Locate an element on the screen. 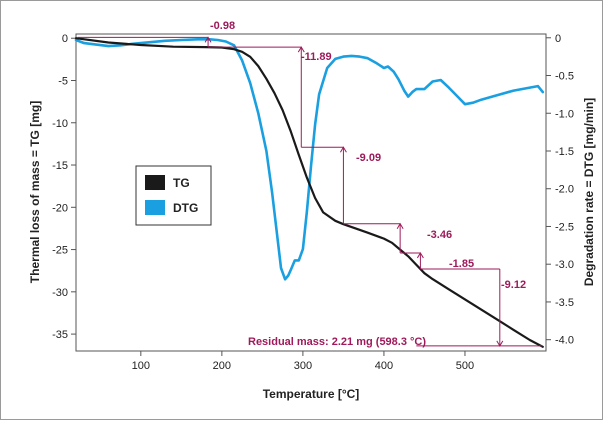  x-axis-ticks: 100 200 300 400 500 is located at coordinates (303, 361).